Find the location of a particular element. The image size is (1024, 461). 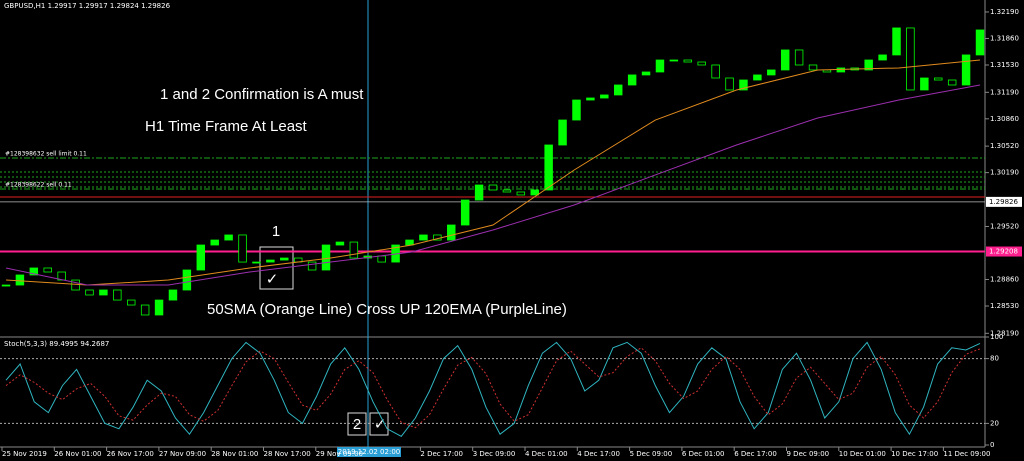

current-price-box is located at coordinates (1004, 201).